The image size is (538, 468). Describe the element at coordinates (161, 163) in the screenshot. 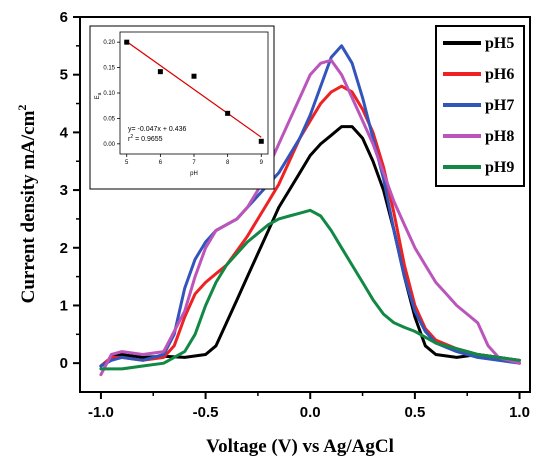

I see `inset-x-tick-label: 6` at that location.